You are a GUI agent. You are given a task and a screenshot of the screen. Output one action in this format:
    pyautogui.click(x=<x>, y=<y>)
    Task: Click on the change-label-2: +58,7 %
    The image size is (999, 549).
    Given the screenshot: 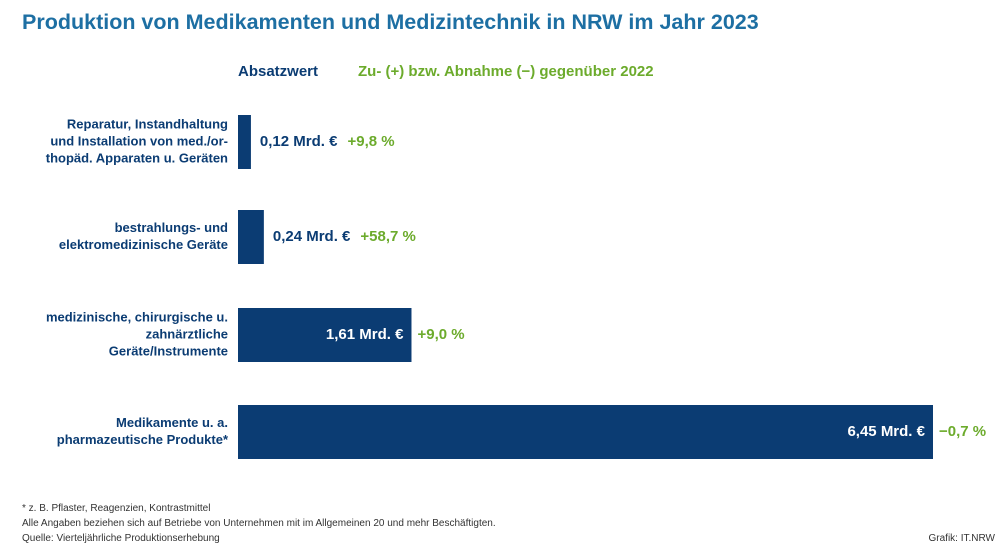 What is the action you would take?
    pyautogui.click(x=387, y=236)
    